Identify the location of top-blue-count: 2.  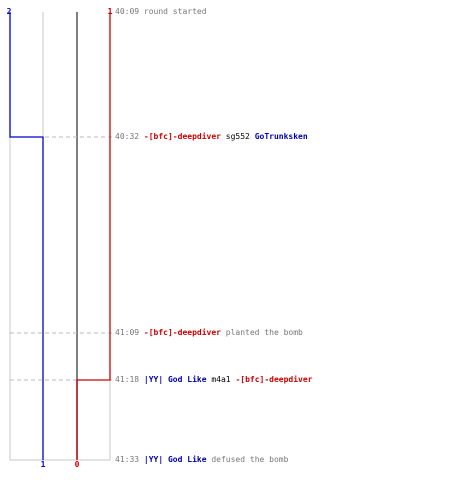
(9, 11).